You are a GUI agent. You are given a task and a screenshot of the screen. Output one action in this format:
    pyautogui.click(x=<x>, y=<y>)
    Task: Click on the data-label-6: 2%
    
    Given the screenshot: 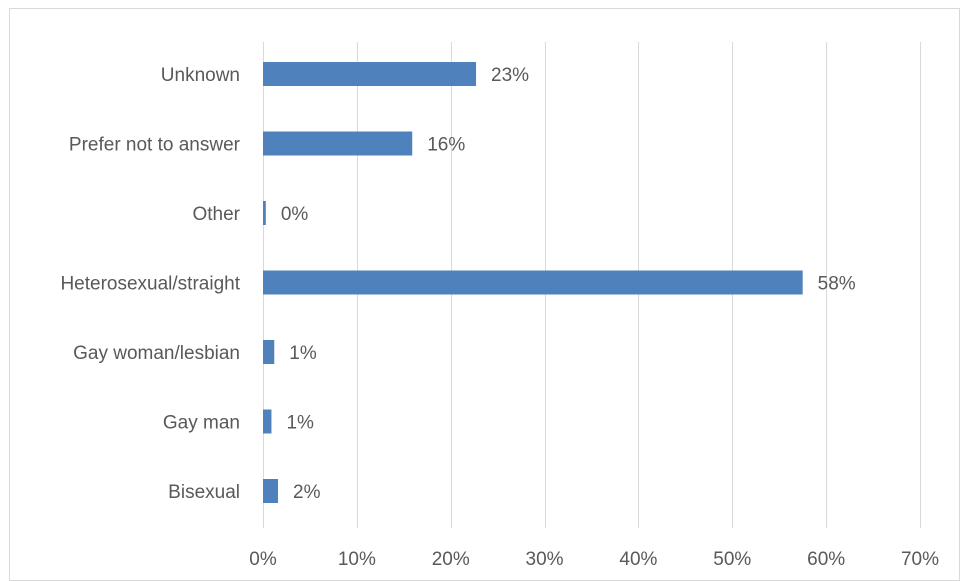 What is the action you would take?
    pyautogui.click(x=307, y=492)
    